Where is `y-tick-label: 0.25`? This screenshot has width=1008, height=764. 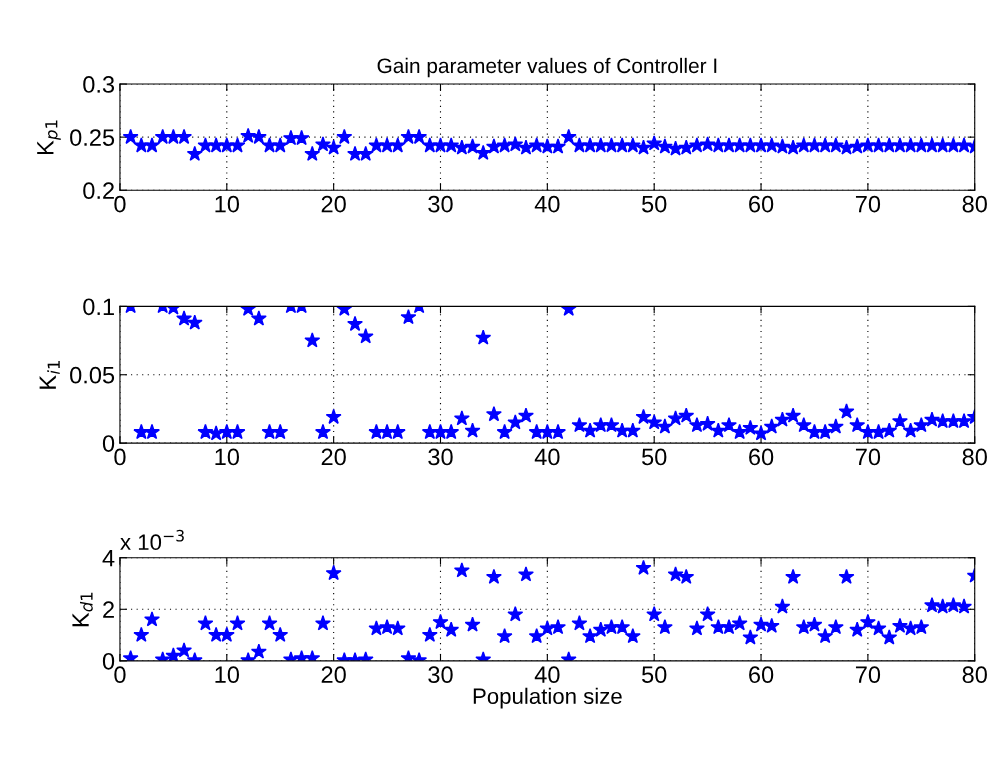 y-tick-label: 0.25 is located at coordinates (92, 137).